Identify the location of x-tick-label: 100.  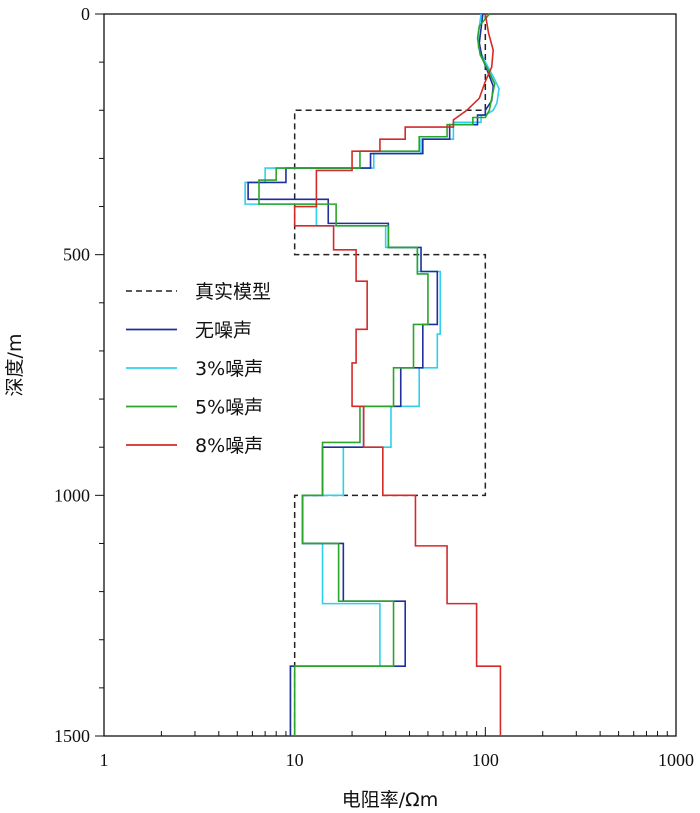
(485, 760).